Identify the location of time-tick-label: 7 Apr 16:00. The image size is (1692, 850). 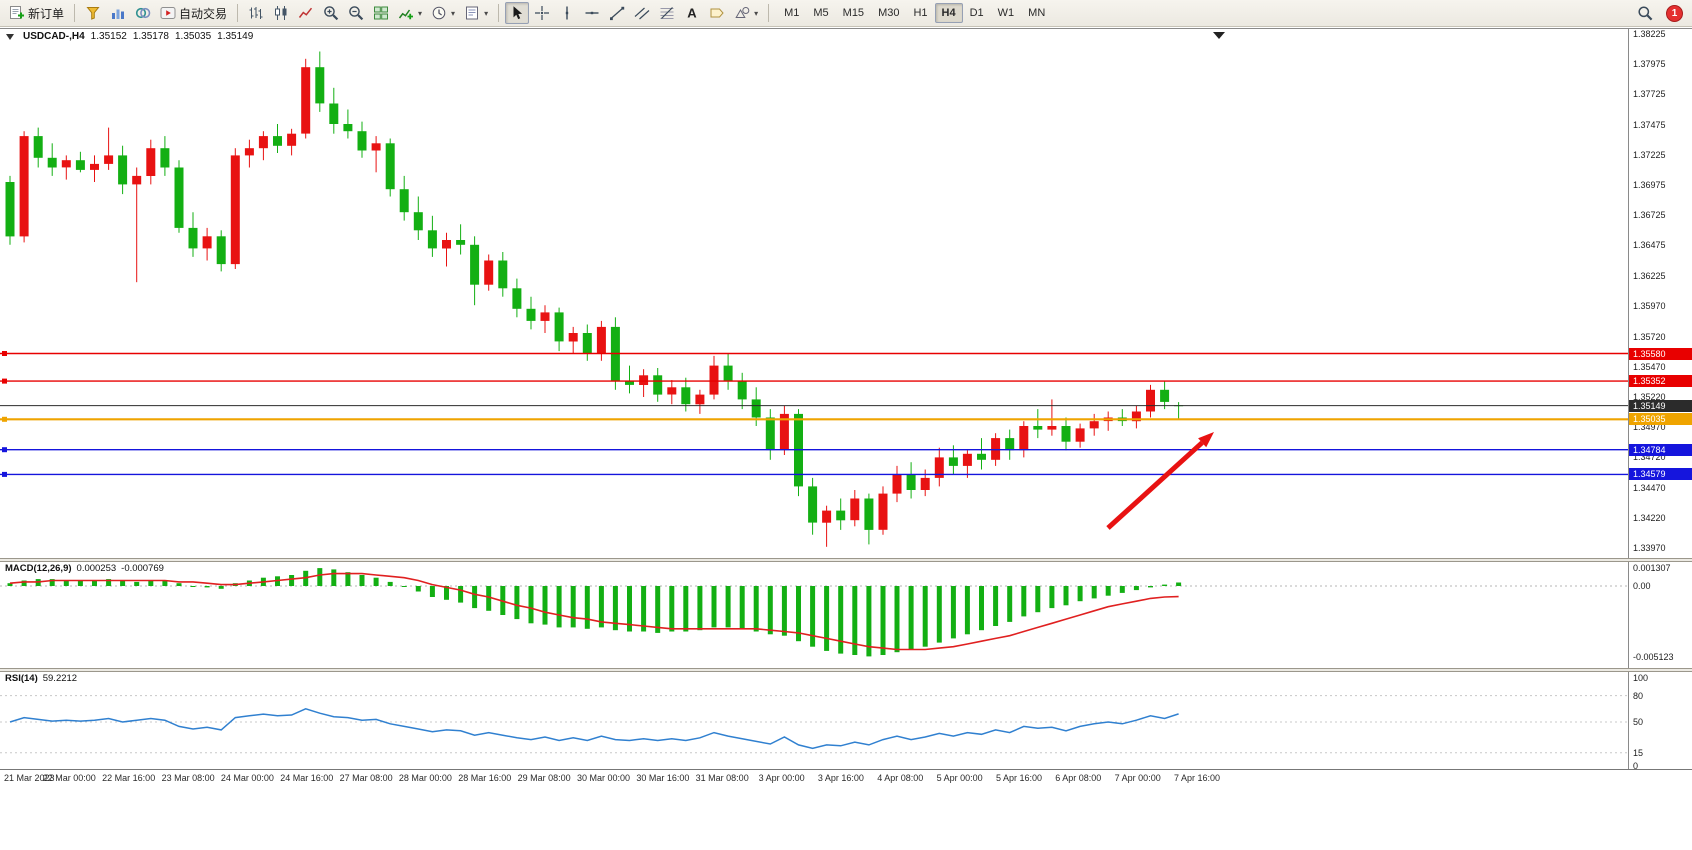
(1197, 778).